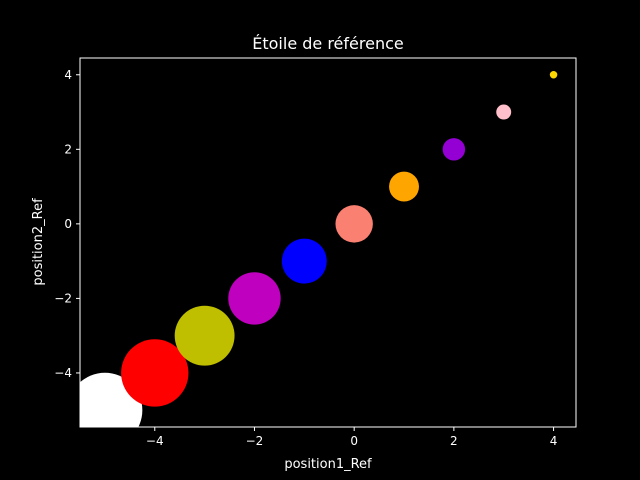 Image resolution: width=640 pixels, height=480 pixels. What do you see at coordinates (63, 298) in the screenshot?
I see `y-tick-label: −2` at bounding box center [63, 298].